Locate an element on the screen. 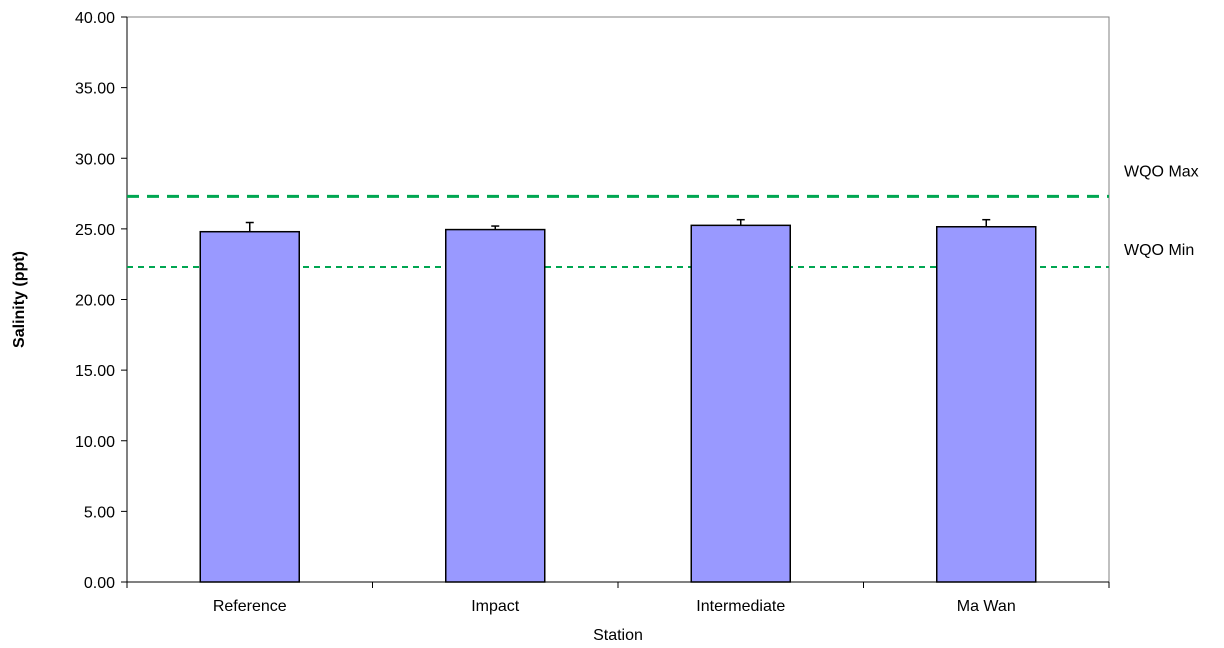 Image resolution: width=1224 pixels, height=648 pixels. bar-impact is located at coordinates (495, 405).